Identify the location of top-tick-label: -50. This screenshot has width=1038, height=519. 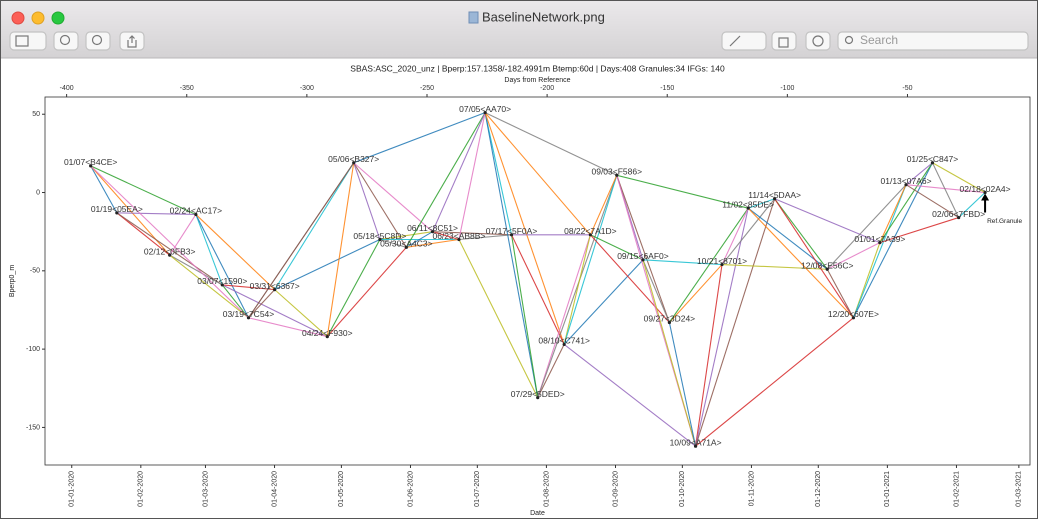
(907, 88).